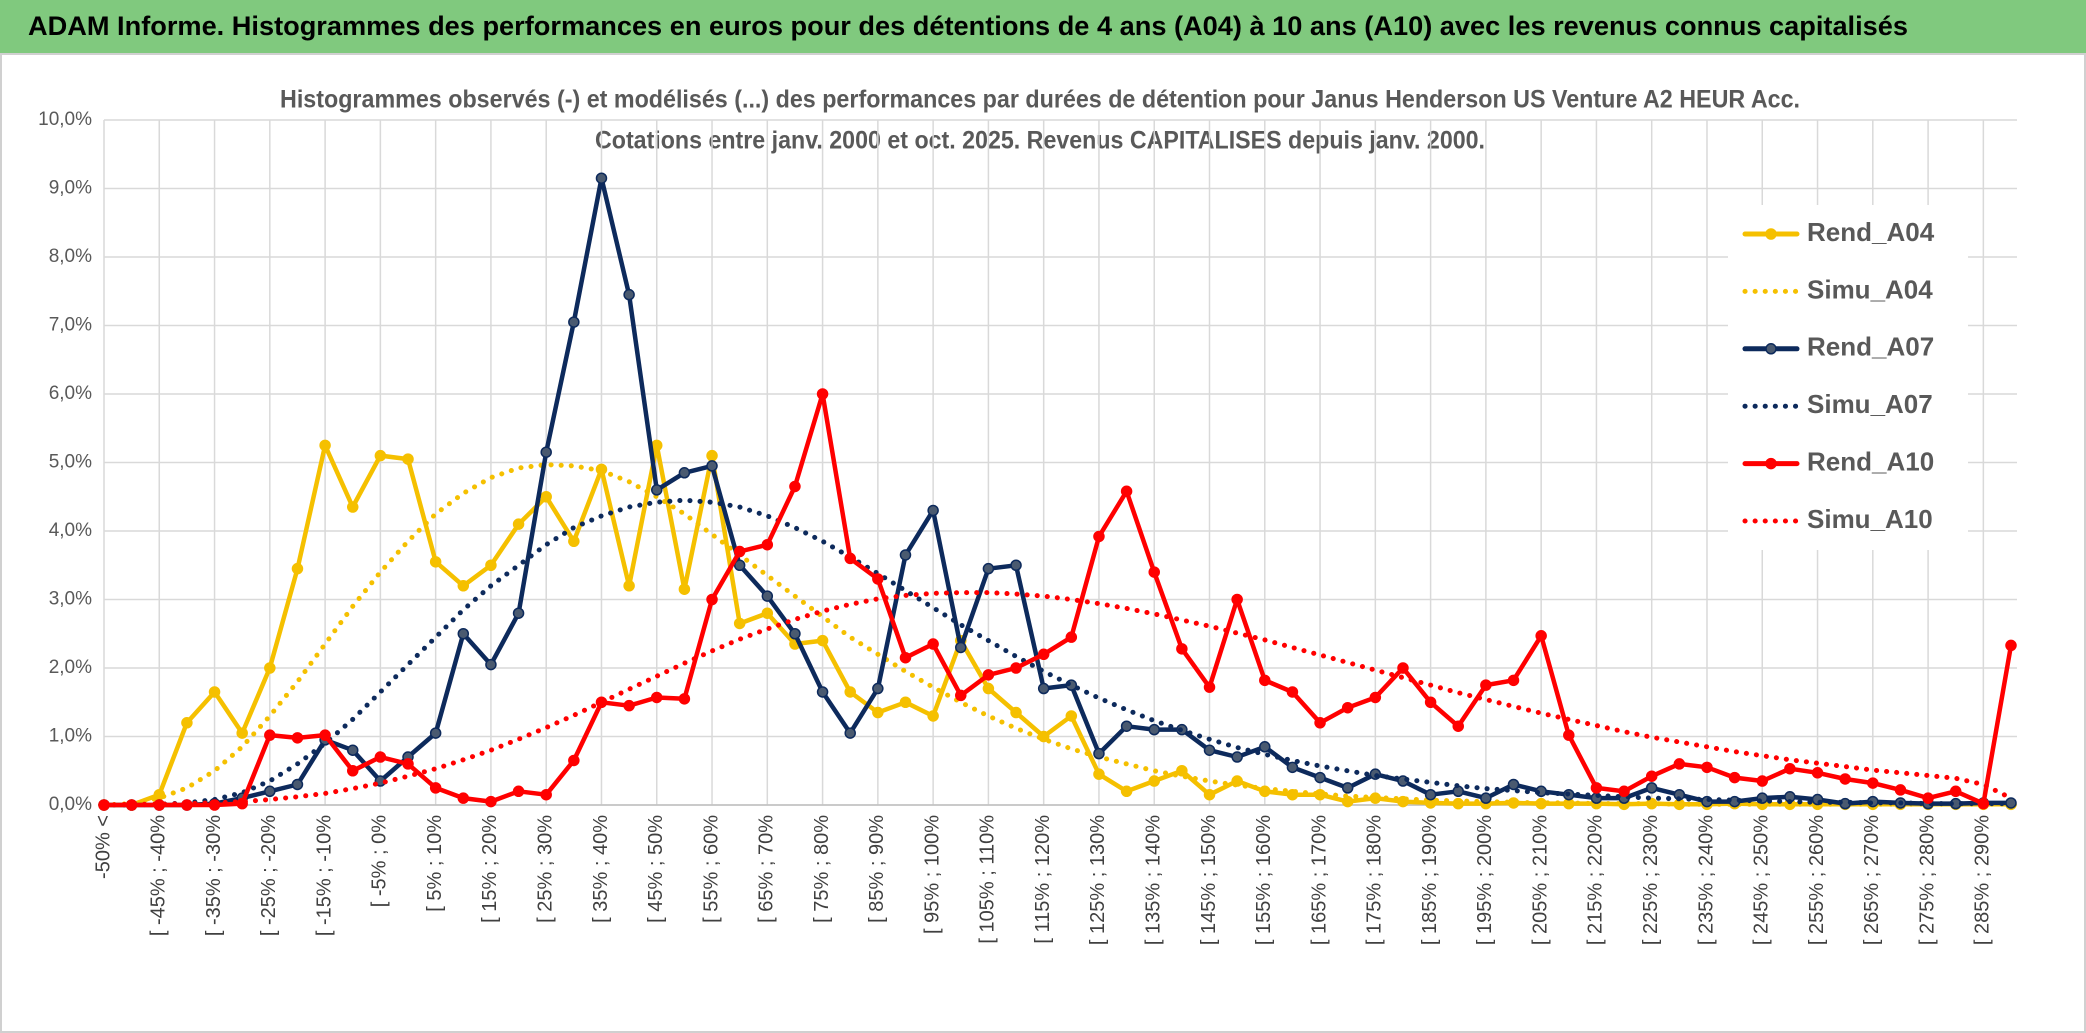 Image resolution: width=2086 pixels, height=1033 pixels. I want to click on x-tick-label: [ 225% ; 230%, so click(1651, 880).